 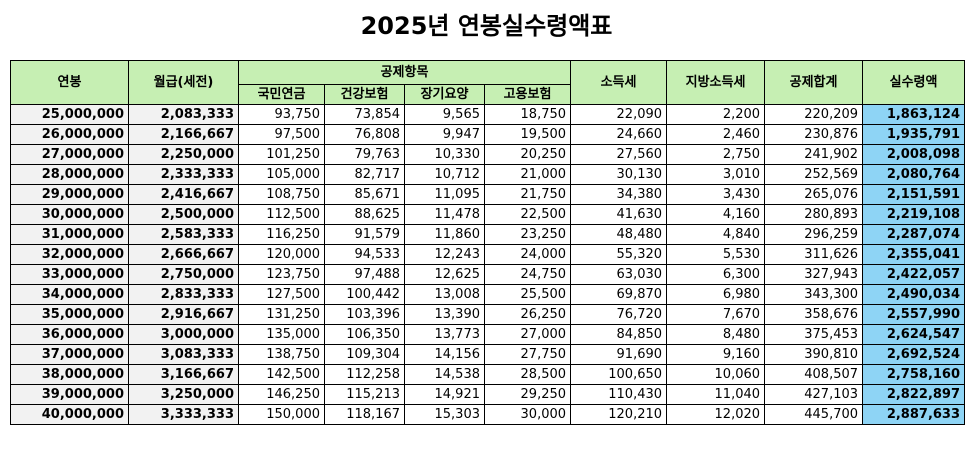 What do you see at coordinates (527, 394) in the screenshot?
I see `cell-employment: 29,250` at bounding box center [527, 394].